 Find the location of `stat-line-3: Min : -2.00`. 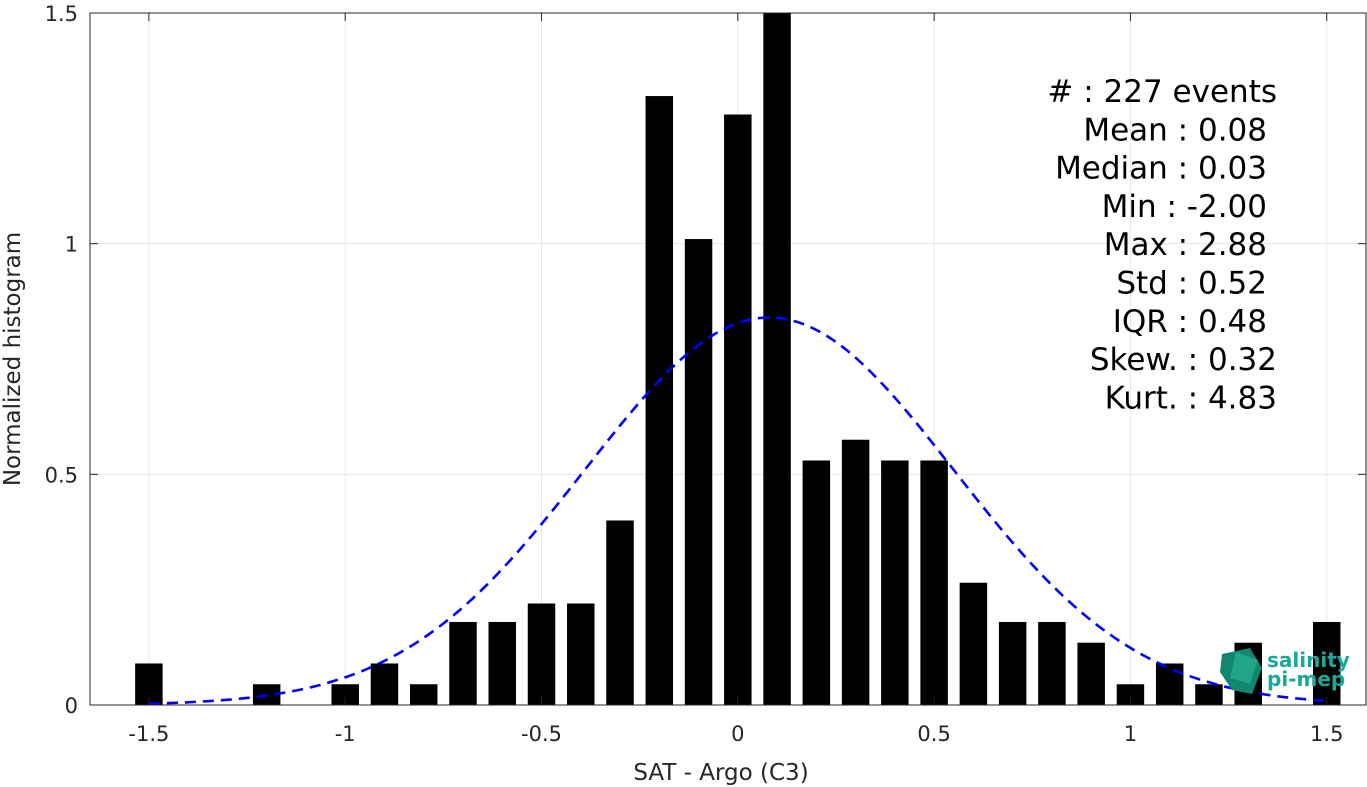

stat-line-3: Min : -2.00 is located at coordinates (1184, 207).